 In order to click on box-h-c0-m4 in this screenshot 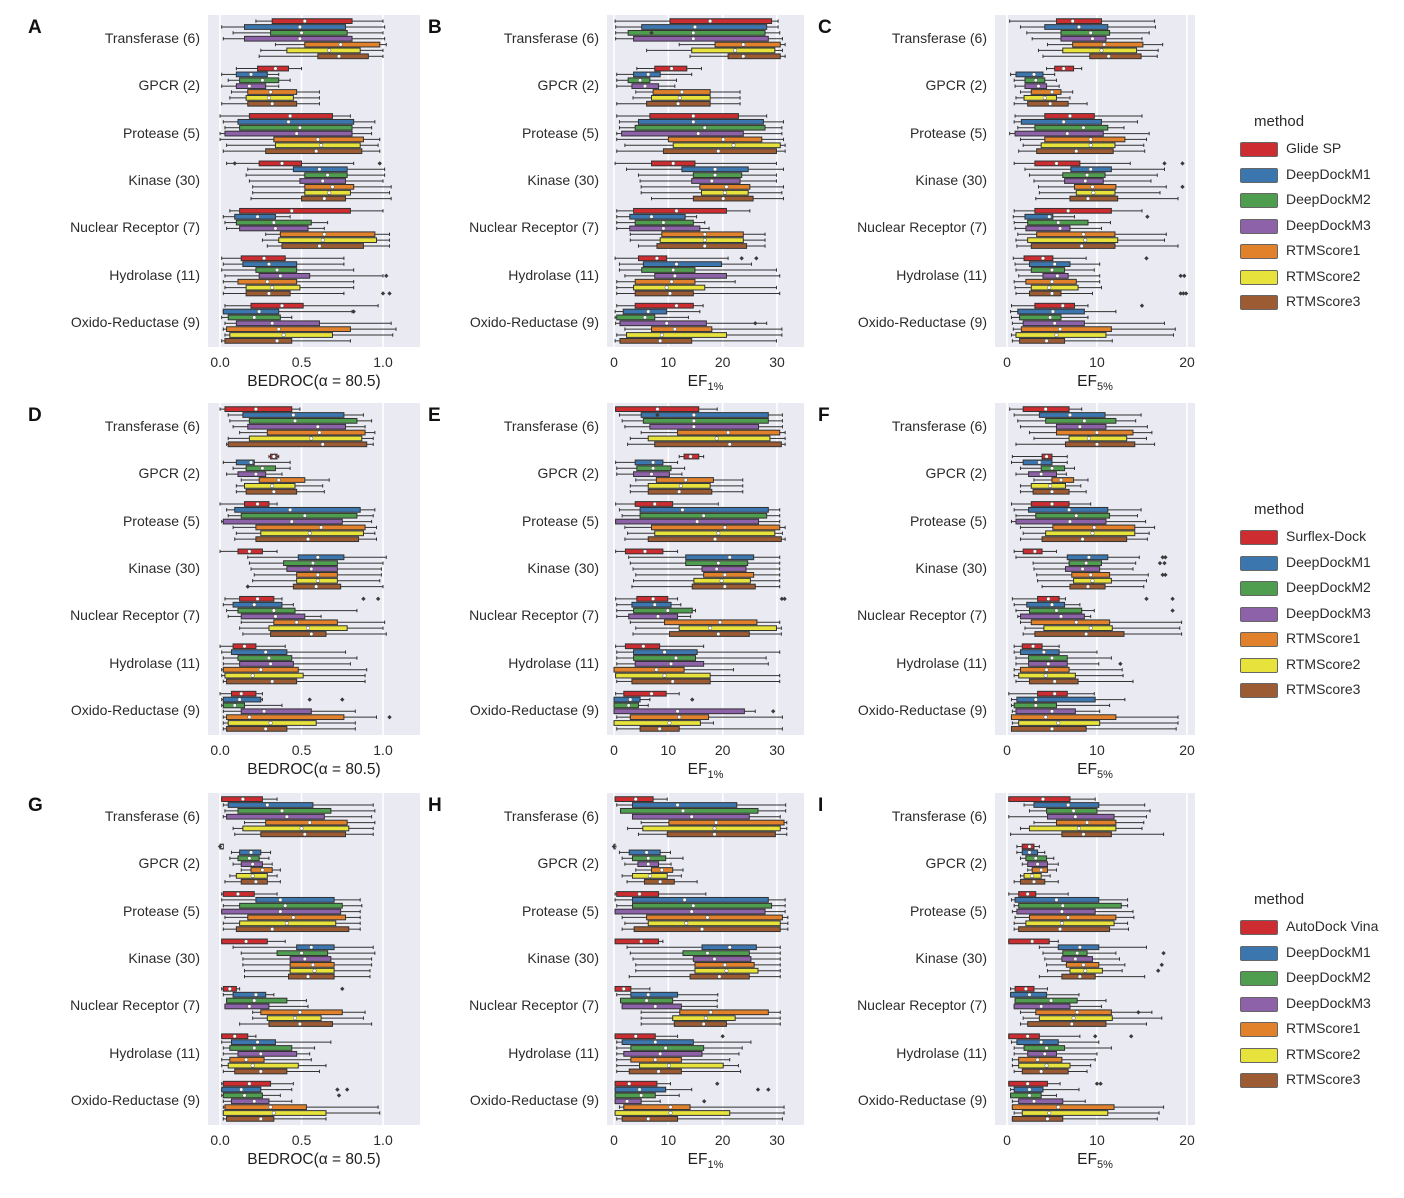, I will do `click(714, 822)`.